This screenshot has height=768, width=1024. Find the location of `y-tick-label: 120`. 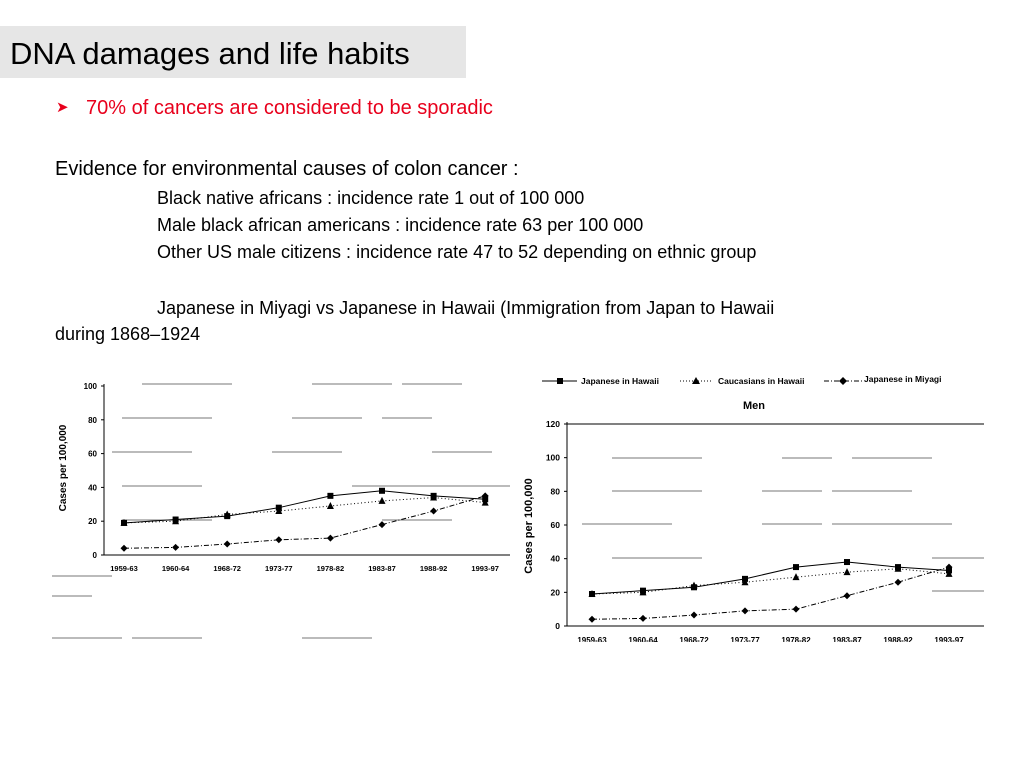

y-tick-label: 120 is located at coordinates (553, 424).